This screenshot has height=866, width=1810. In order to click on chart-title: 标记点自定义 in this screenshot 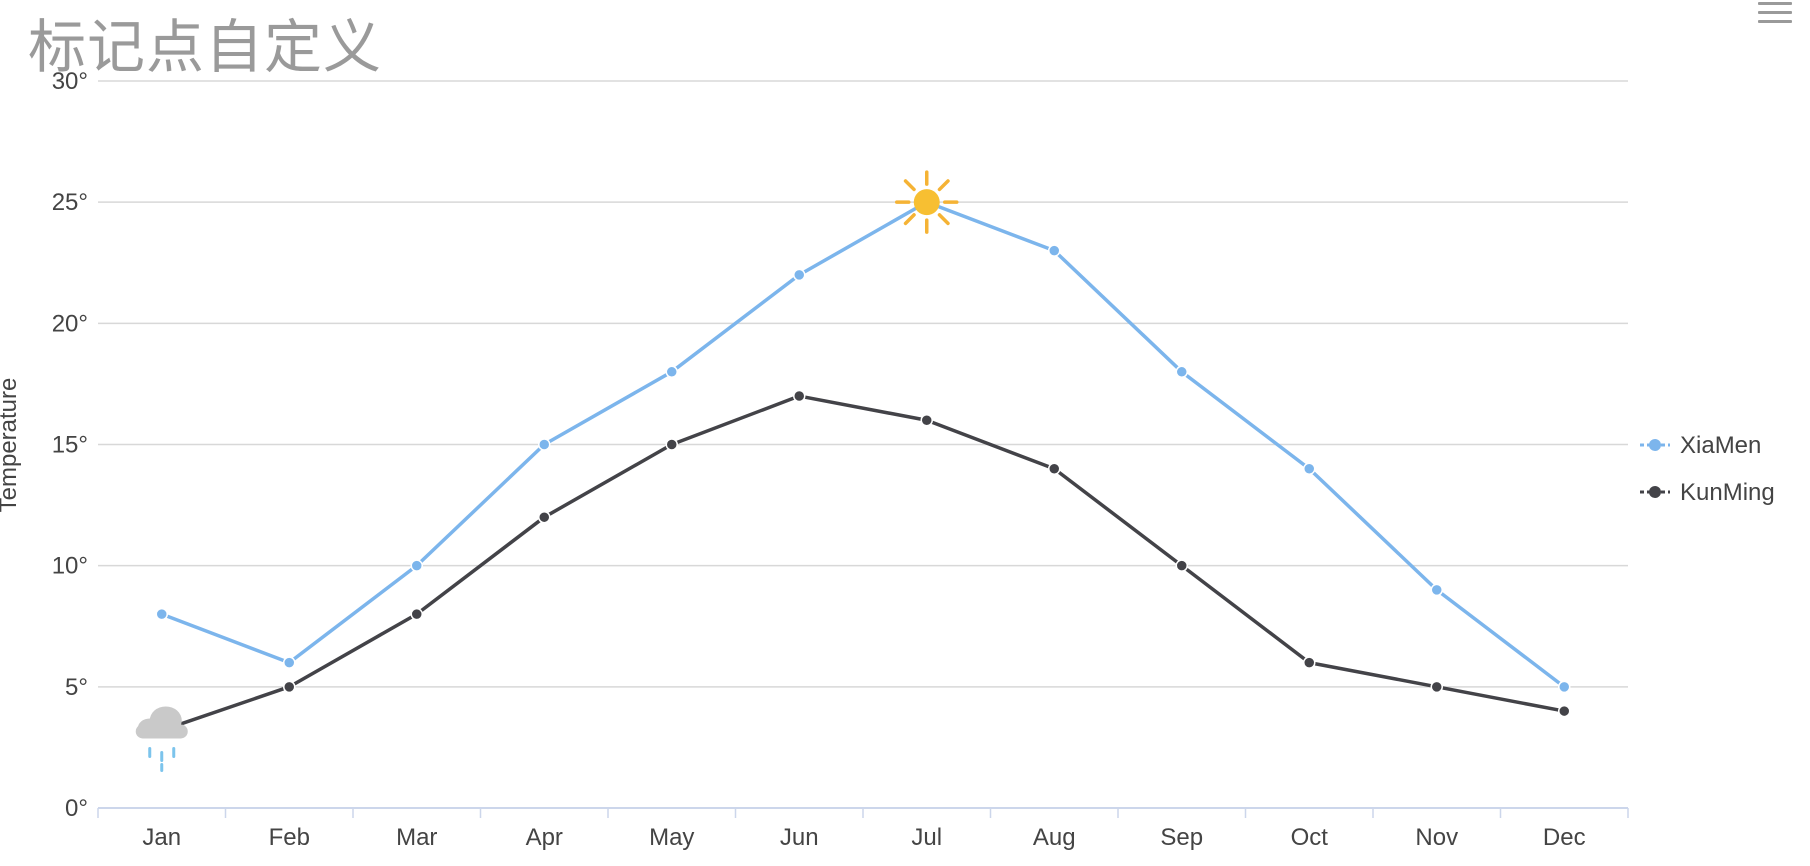, I will do `click(205, 47)`.